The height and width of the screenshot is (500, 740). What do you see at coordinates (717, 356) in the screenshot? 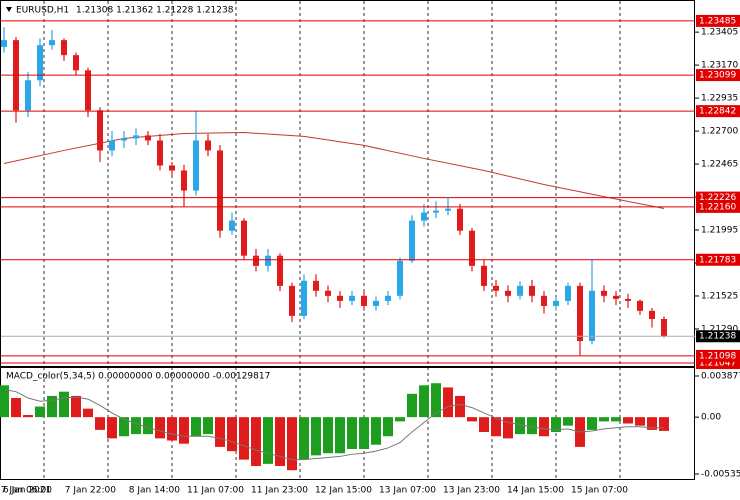
I see `level-label: 1.21098` at bounding box center [717, 356].